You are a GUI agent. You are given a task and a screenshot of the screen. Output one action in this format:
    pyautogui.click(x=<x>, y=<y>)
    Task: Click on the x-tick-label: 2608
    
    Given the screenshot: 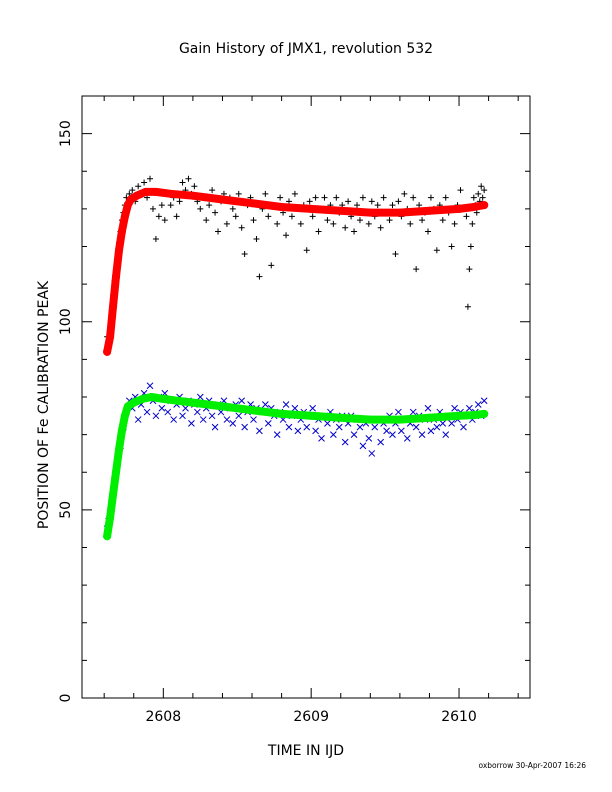 What is the action you would take?
    pyautogui.click(x=163, y=717)
    